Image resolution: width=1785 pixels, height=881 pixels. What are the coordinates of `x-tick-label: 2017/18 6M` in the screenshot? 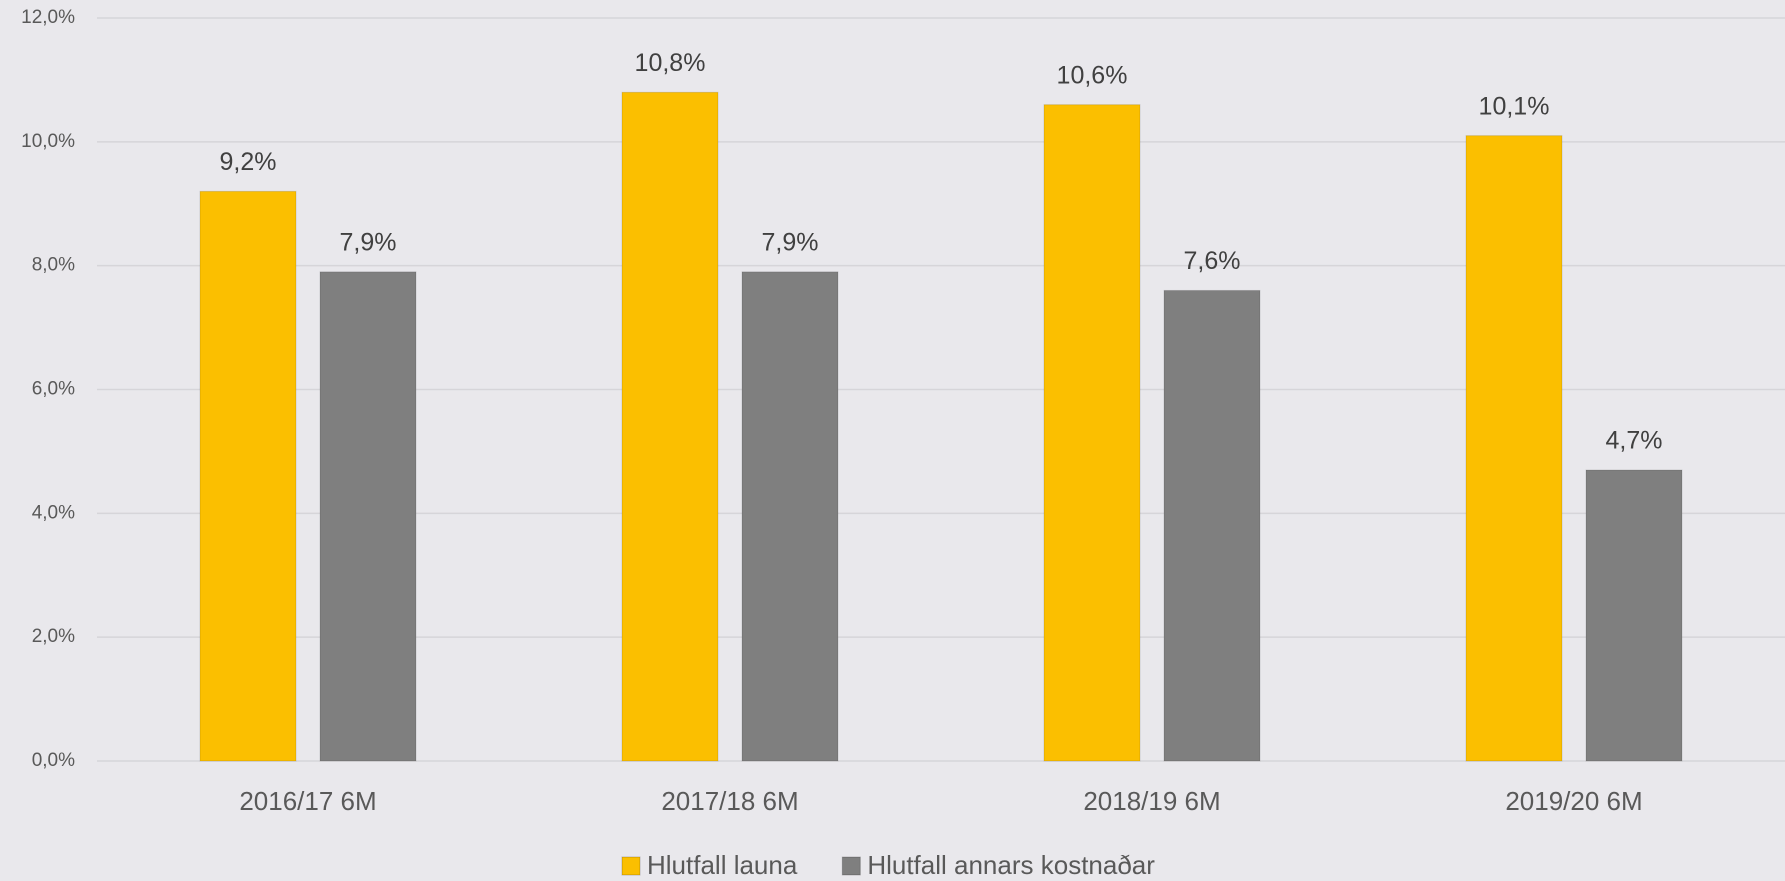 It's located at (729, 801).